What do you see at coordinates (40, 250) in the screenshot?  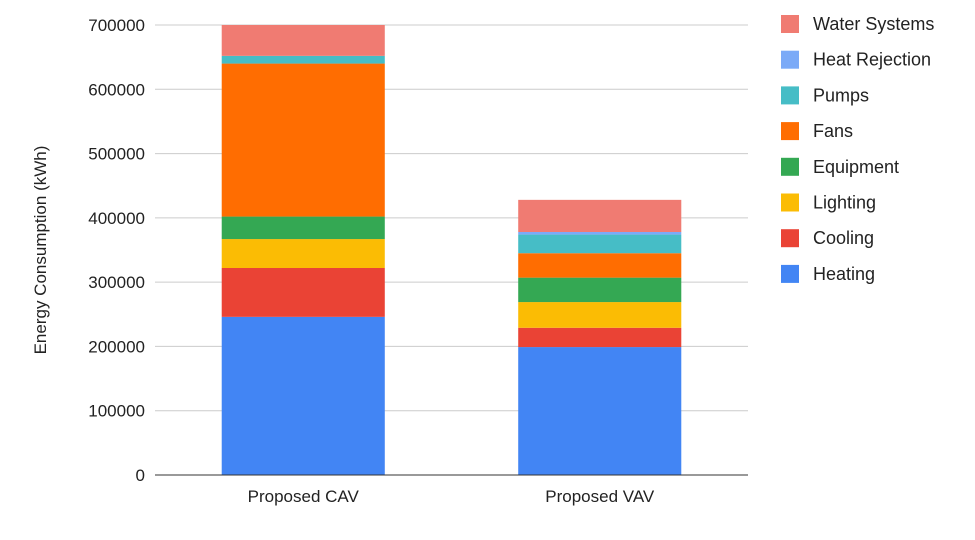 I see `y-axis-title: Energy Consumption (kWh)` at bounding box center [40, 250].